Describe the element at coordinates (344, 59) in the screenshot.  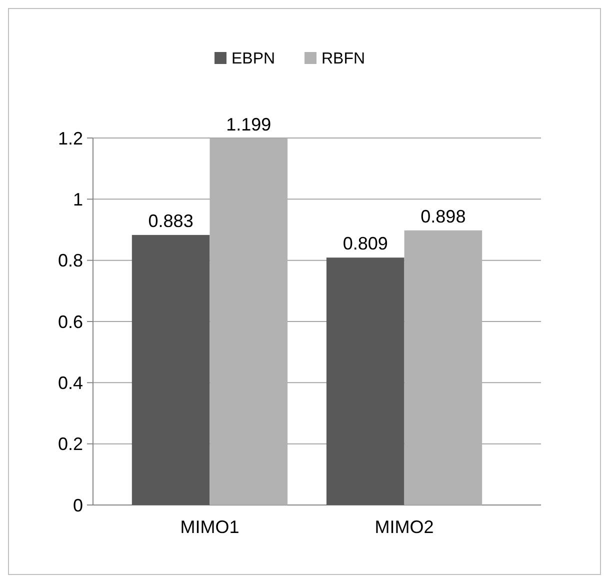
I see `legend-label: RBFN` at that location.